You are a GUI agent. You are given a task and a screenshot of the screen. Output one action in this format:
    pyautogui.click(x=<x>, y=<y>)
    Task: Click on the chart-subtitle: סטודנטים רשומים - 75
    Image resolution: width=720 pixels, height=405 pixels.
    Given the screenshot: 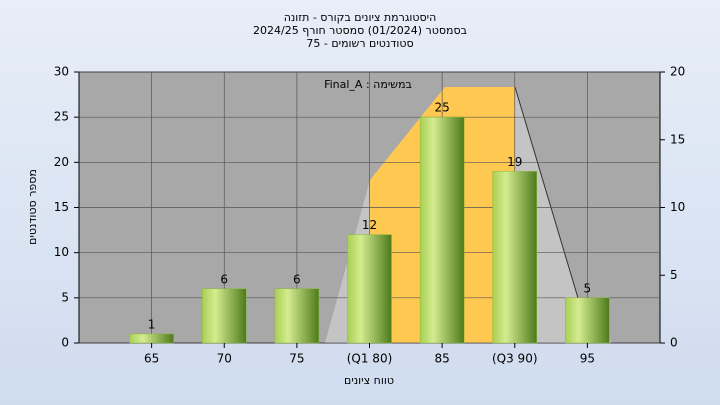 What is the action you would take?
    pyautogui.click(x=359, y=43)
    